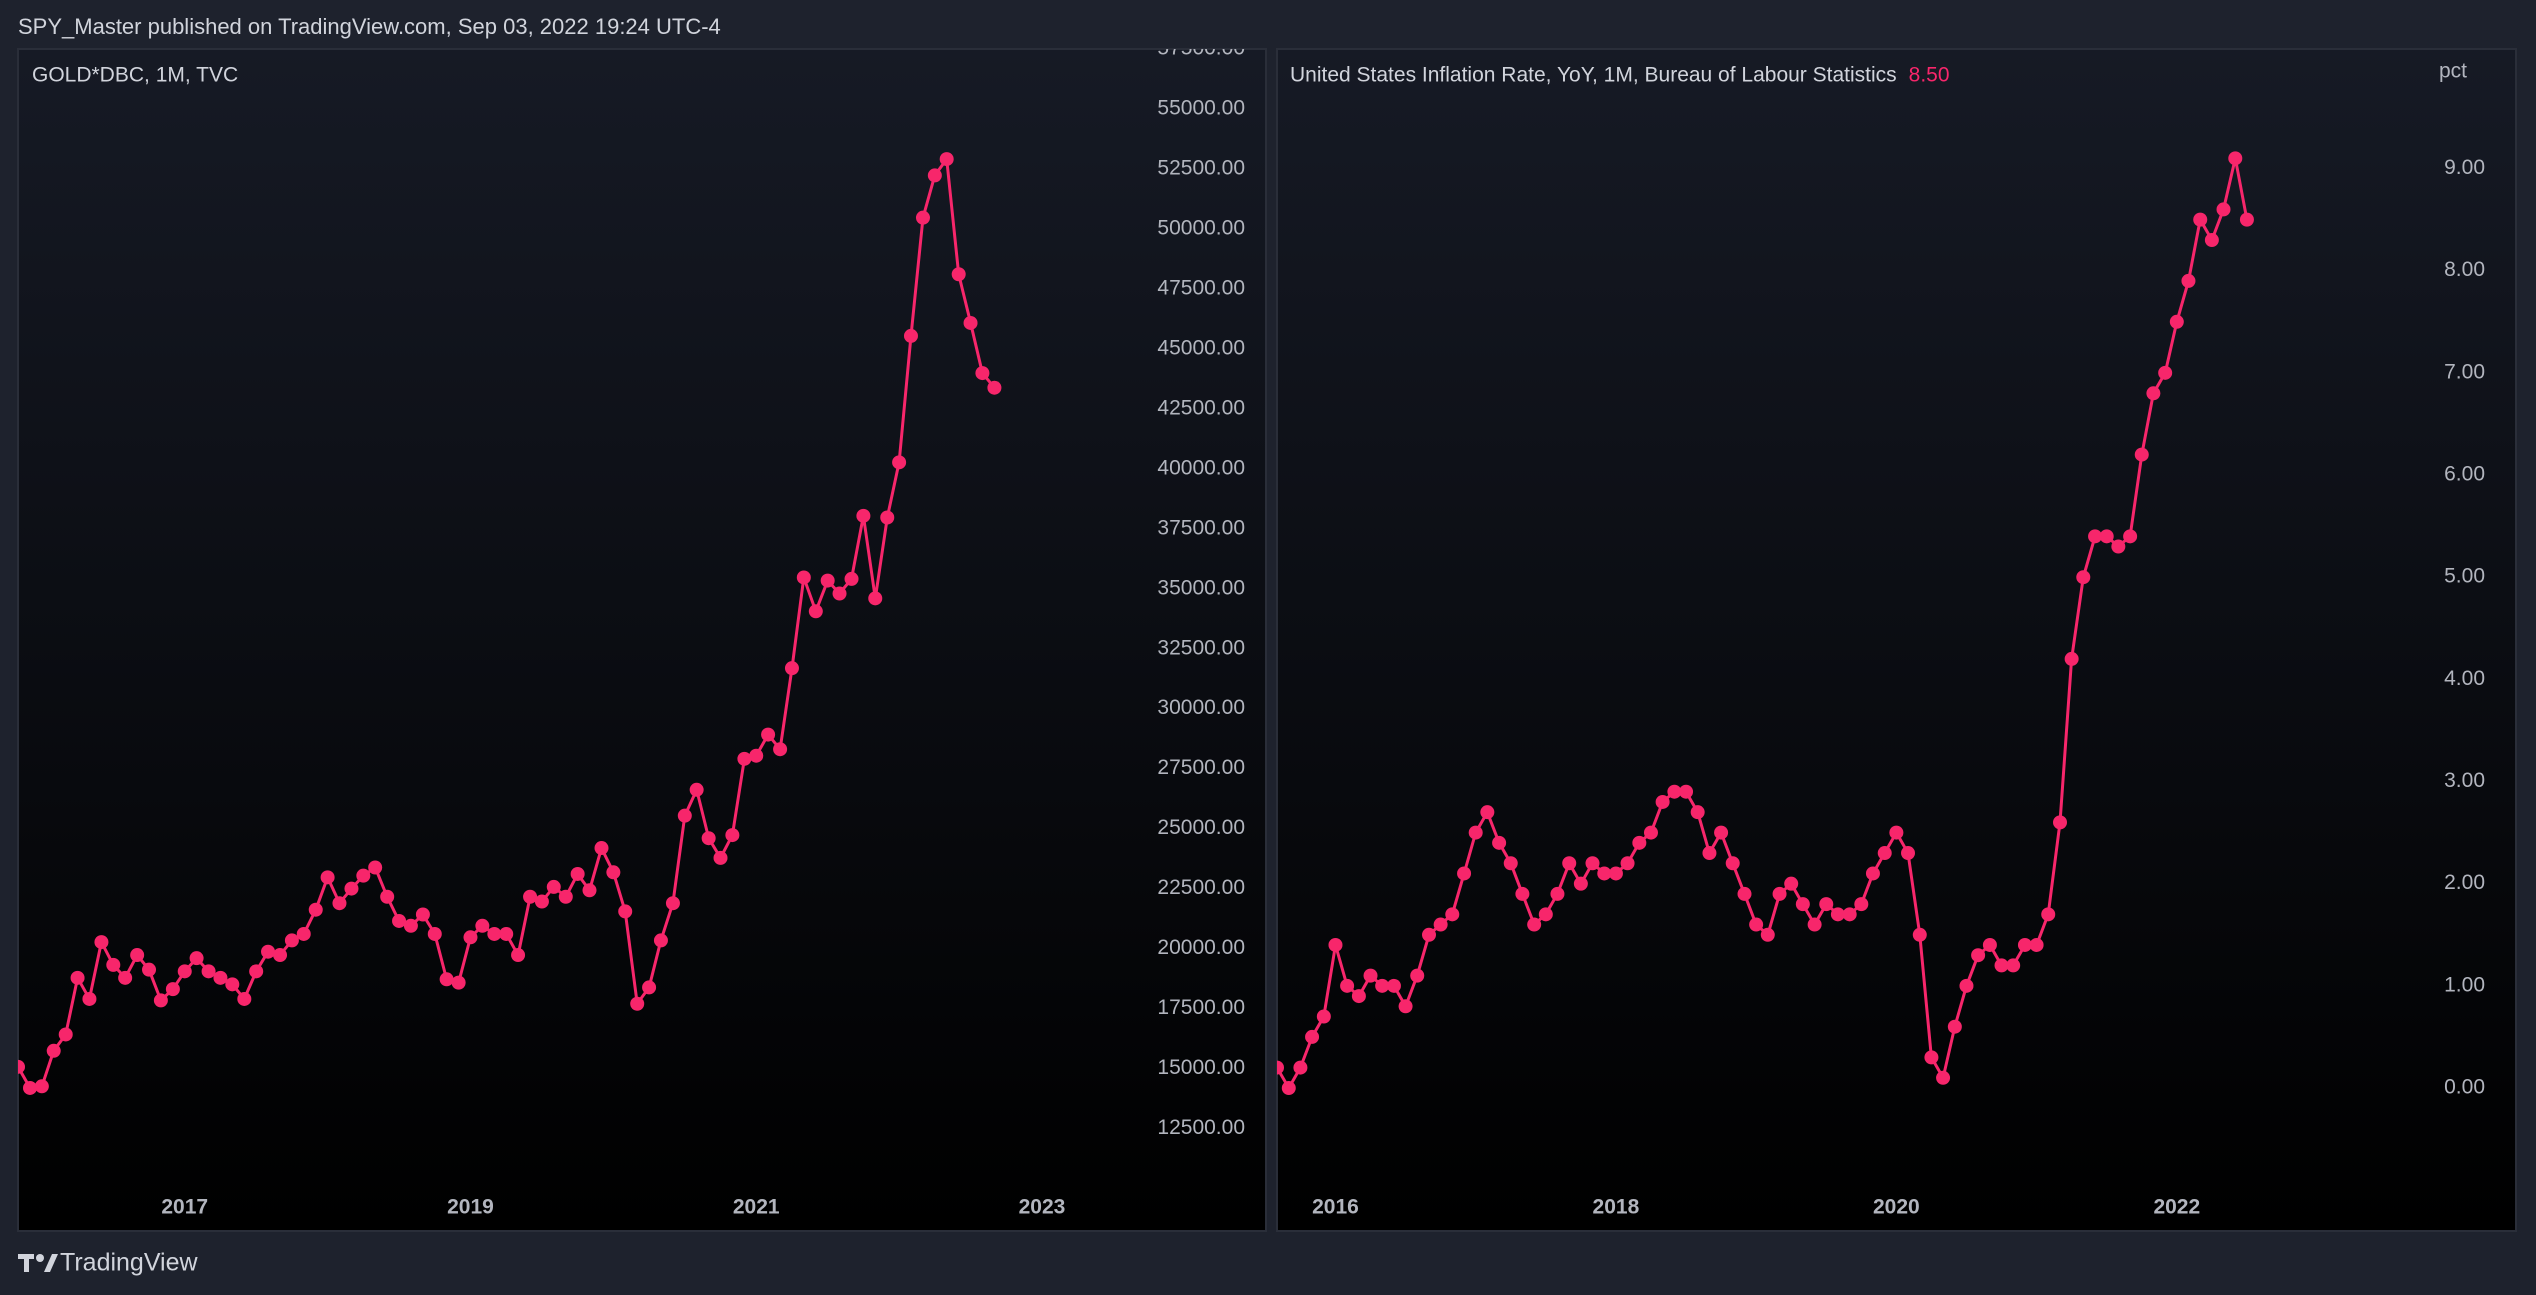  I want to click on y-tick-label: 9.00, so click(2464, 167).